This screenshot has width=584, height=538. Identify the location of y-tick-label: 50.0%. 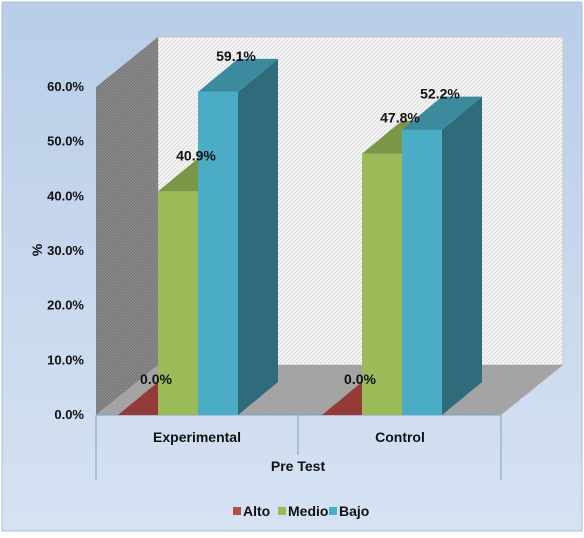
(65, 141).